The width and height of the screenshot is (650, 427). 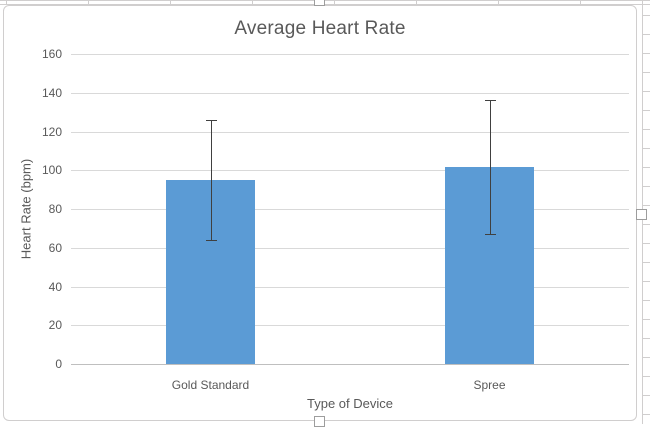 What do you see at coordinates (350, 403) in the screenshot?
I see `x-axis-title: Type of Device` at bounding box center [350, 403].